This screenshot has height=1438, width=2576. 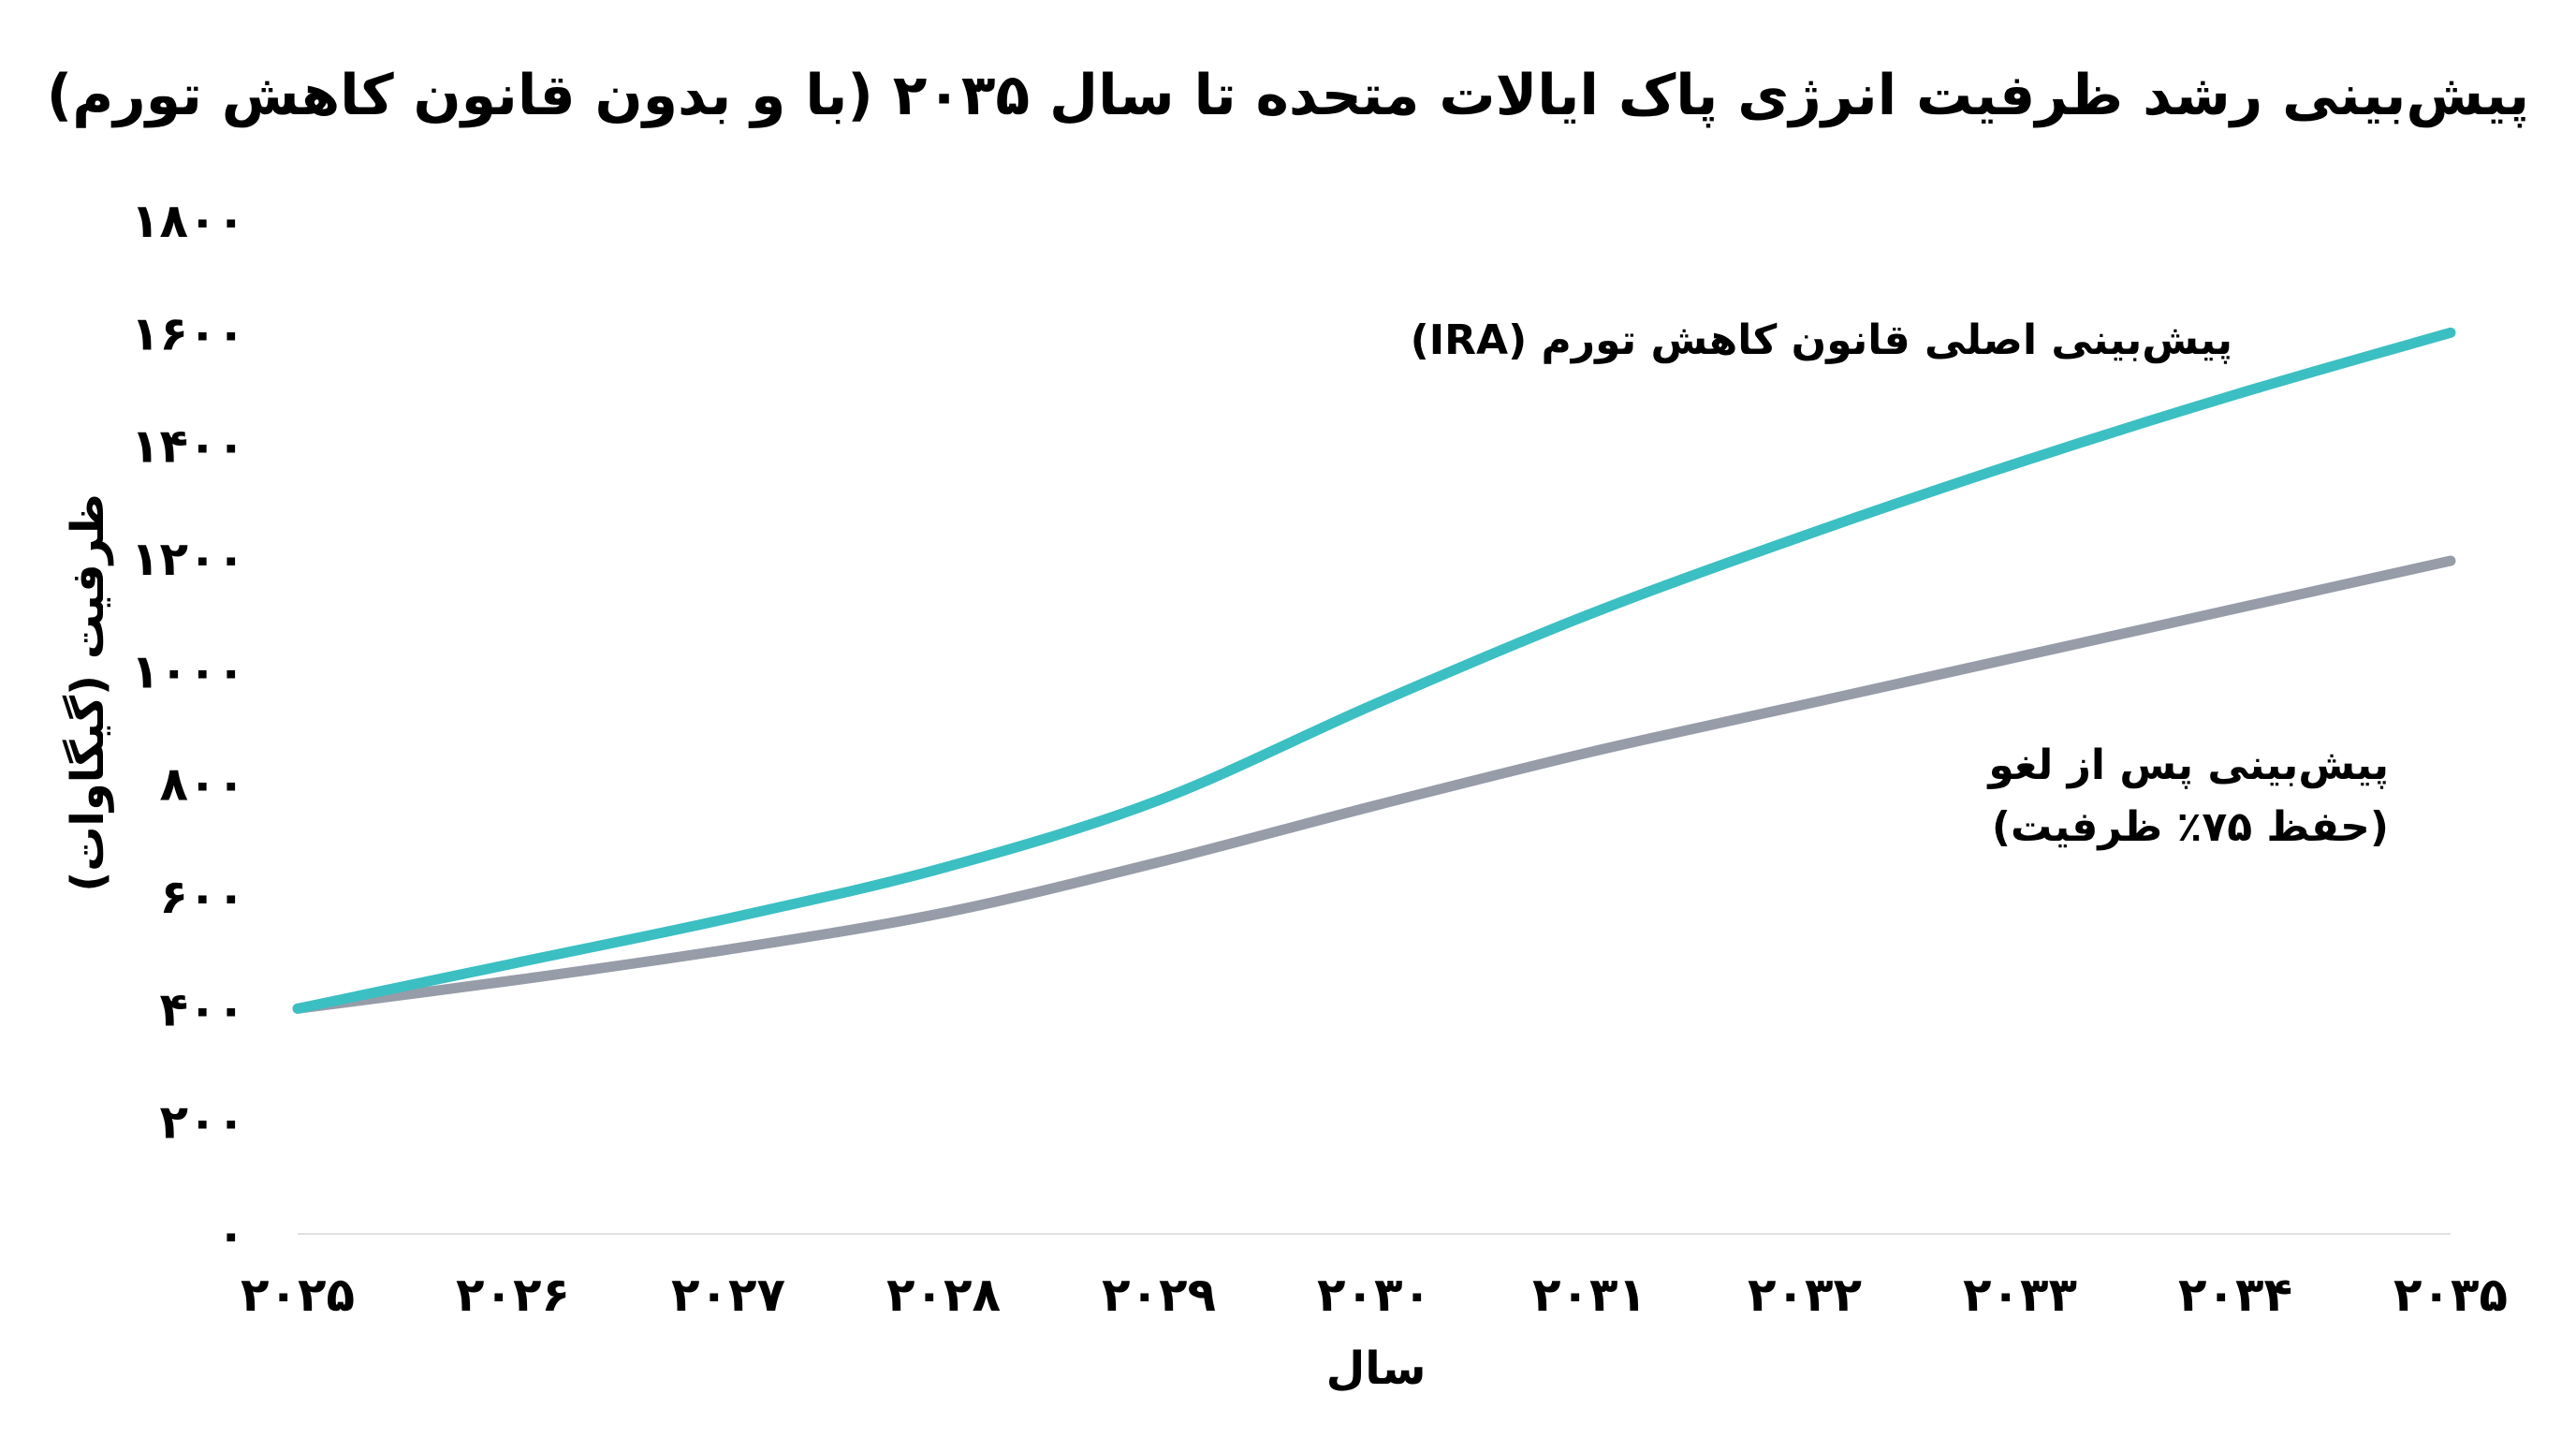 What do you see at coordinates (2190, 827) in the screenshot?
I see `series-repeal-label: (حفظ ۷۵٪ ظرفیت)` at bounding box center [2190, 827].